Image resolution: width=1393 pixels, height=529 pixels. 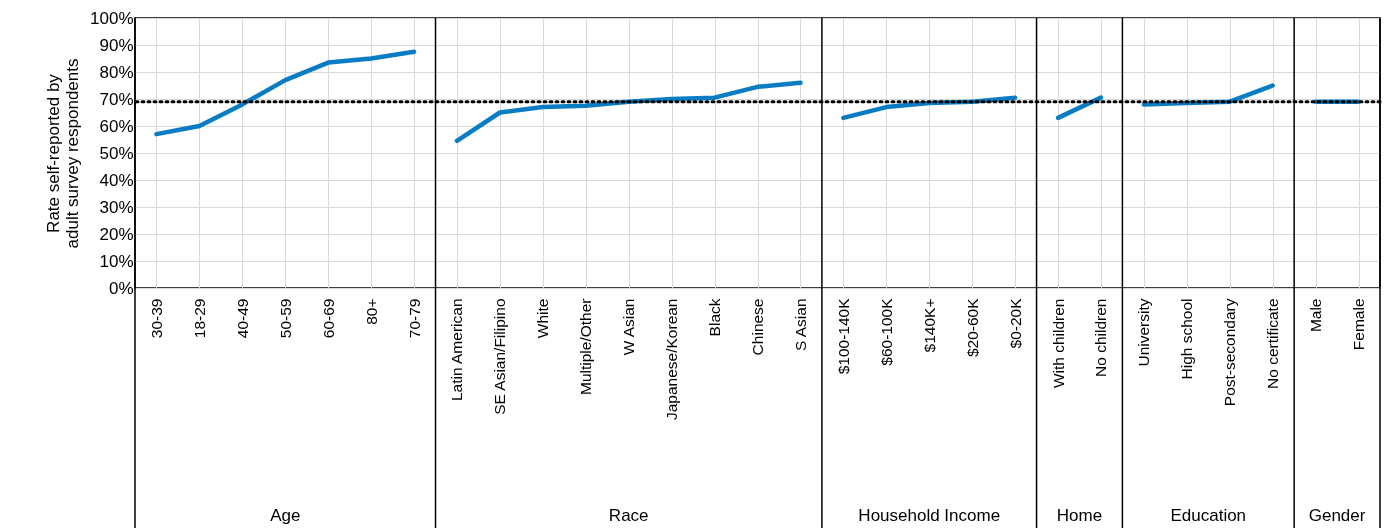 I want to click on x-tick-label: University, so click(x=1144, y=332).